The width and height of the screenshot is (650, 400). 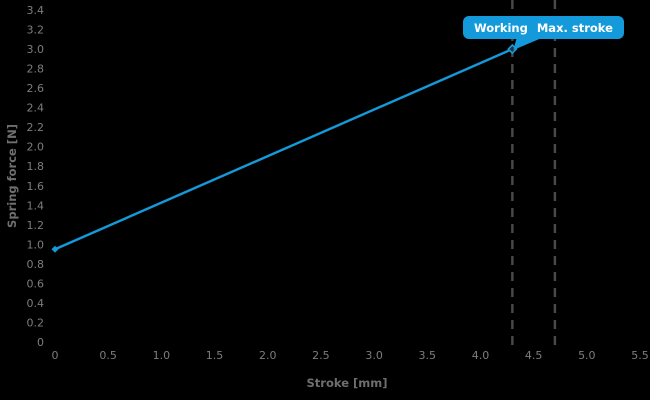 What do you see at coordinates (36, 127) in the screenshot?
I see `y-tick-label: 2.2` at bounding box center [36, 127].